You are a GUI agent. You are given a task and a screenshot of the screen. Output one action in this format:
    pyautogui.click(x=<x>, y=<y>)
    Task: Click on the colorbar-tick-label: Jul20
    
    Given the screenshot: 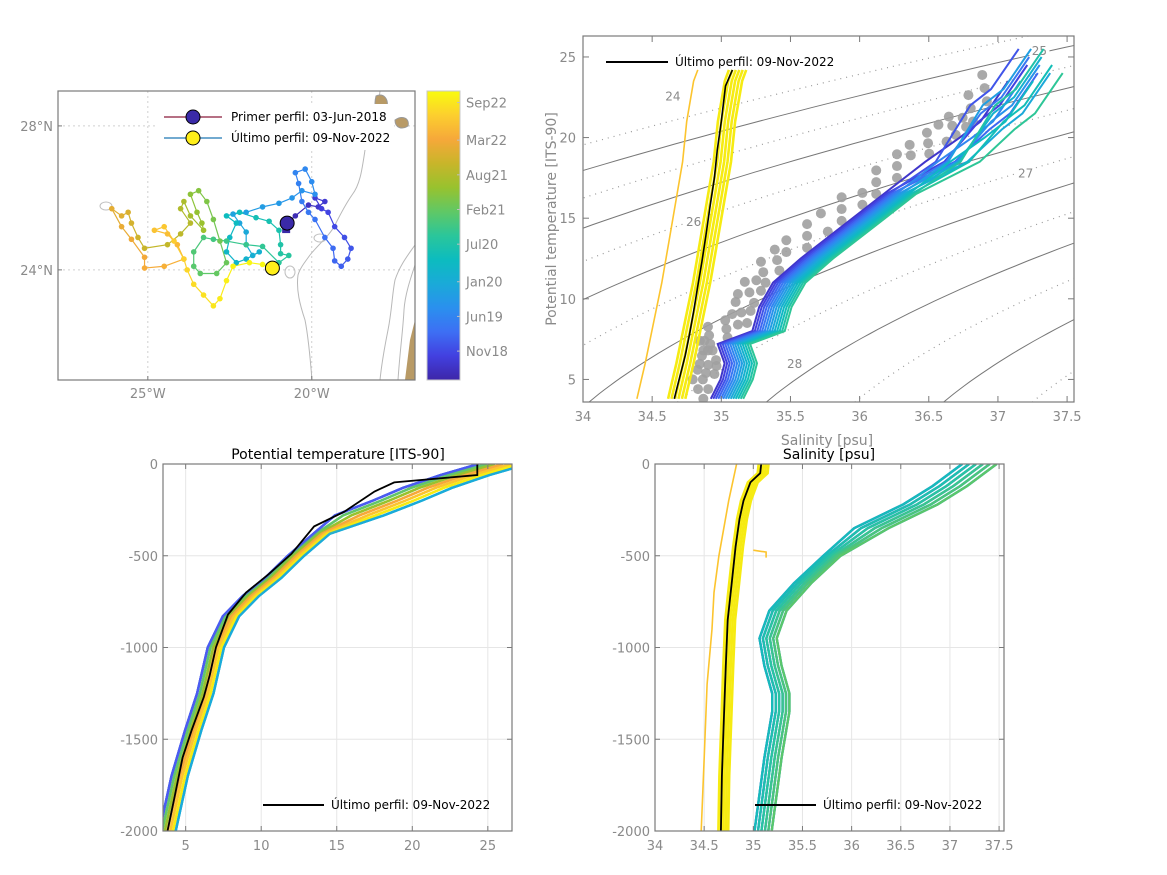 What is the action you would take?
    pyautogui.click(x=481, y=245)
    